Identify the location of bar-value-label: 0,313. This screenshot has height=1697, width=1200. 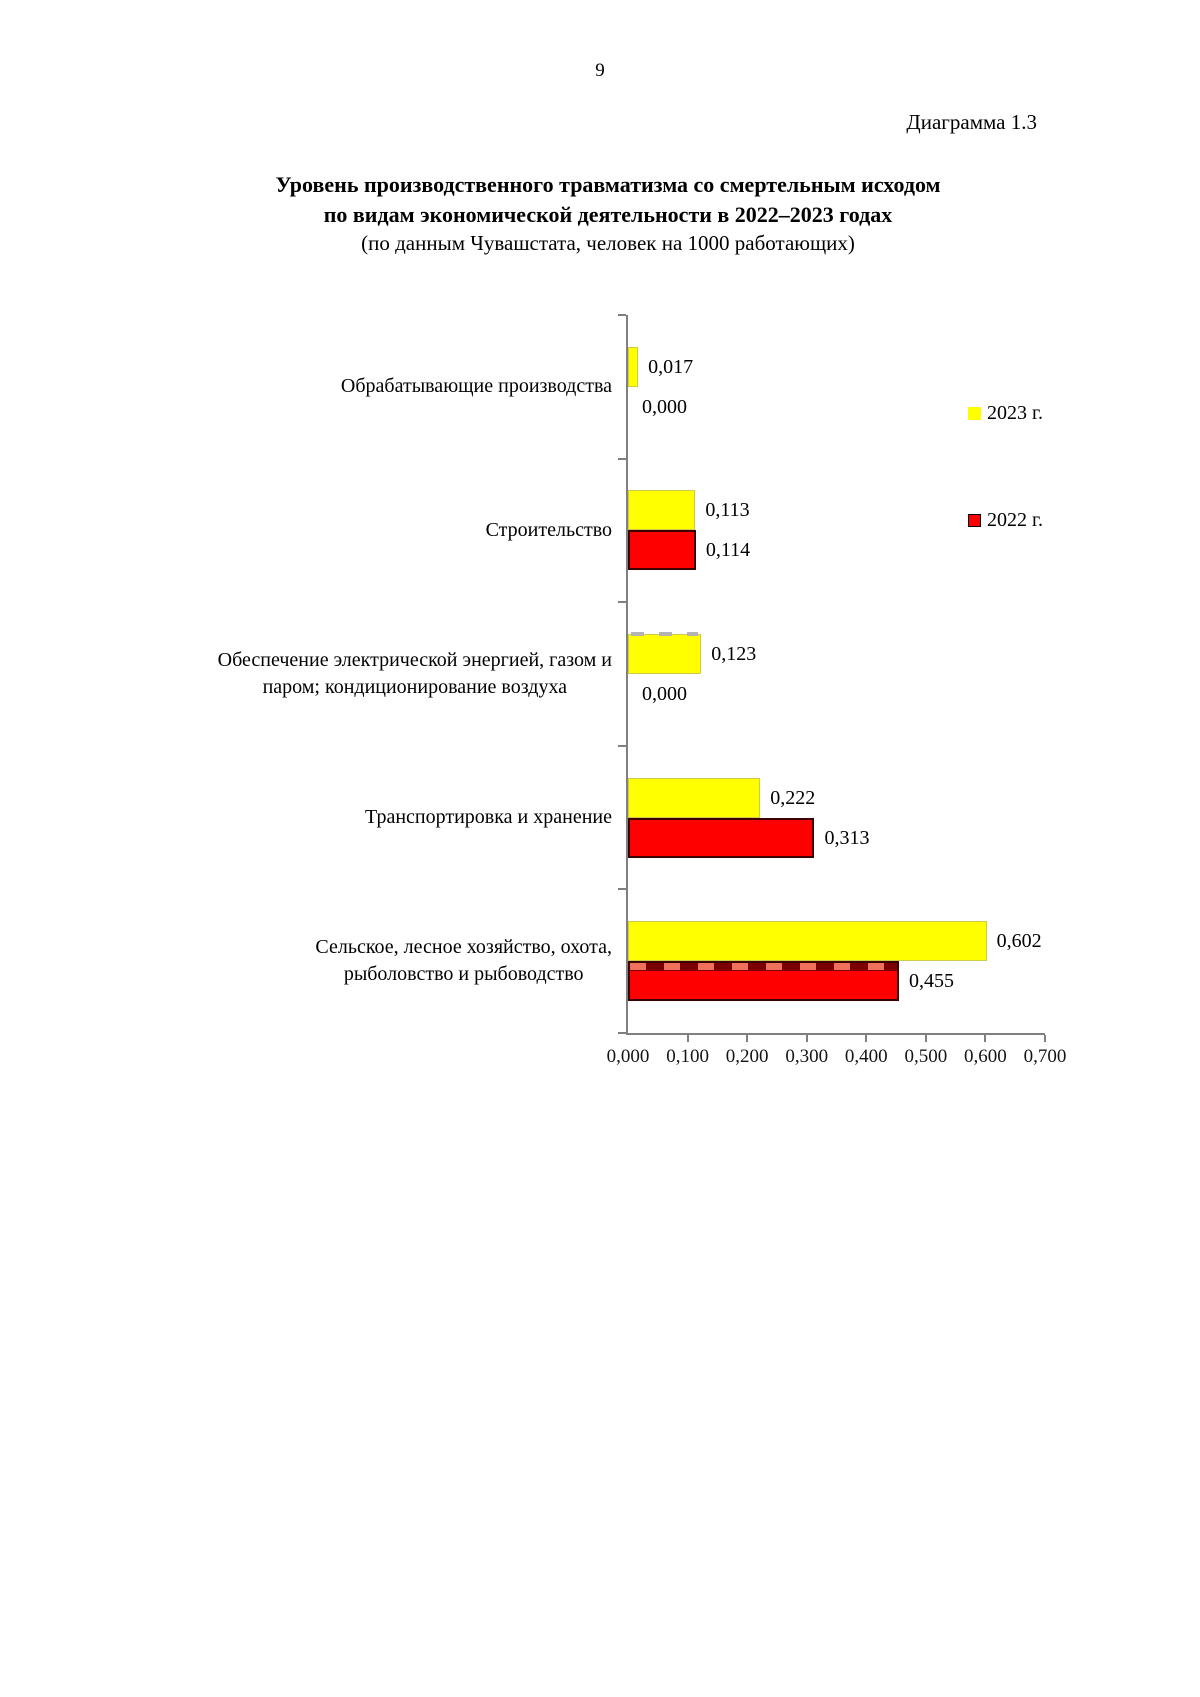
(847, 837).